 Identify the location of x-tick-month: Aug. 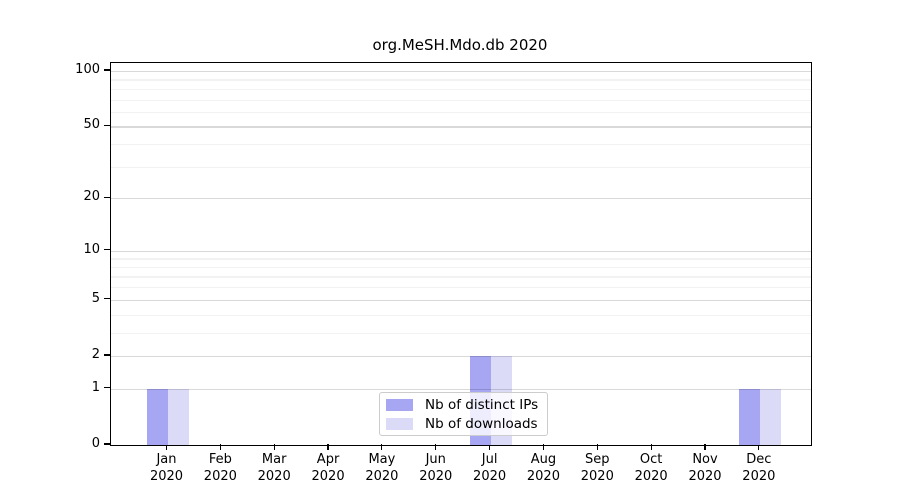
(543, 459).